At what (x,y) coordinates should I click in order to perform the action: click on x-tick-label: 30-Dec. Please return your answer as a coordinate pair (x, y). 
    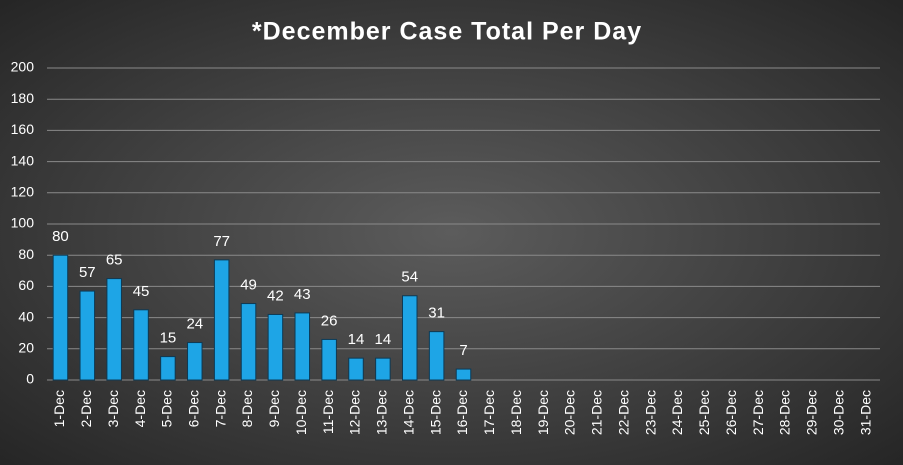
    Looking at the image, I should click on (838, 412).